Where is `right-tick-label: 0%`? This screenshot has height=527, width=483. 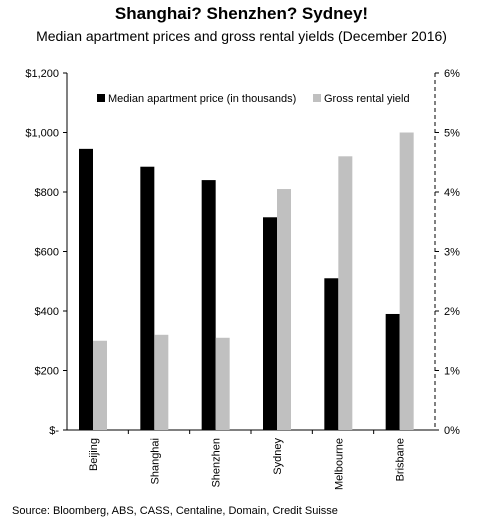
right-tick-label: 0% is located at coordinates (452, 431).